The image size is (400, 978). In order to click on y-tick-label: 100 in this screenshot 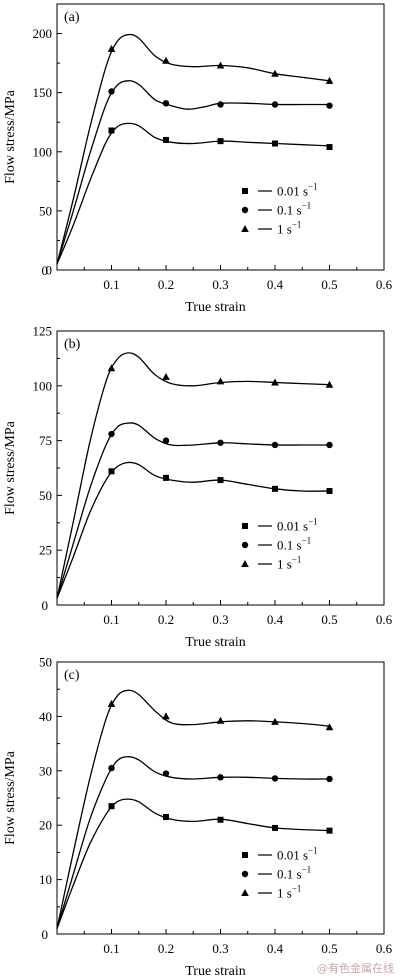, I will do `click(43, 385)`.